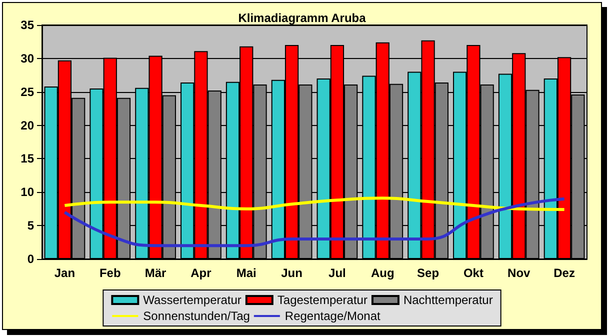 This screenshot has width=609, height=336. What do you see at coordinates (155, 273) in the screenshot?
I see `x-tick-label: Mär` at bounding box center [155, 273].